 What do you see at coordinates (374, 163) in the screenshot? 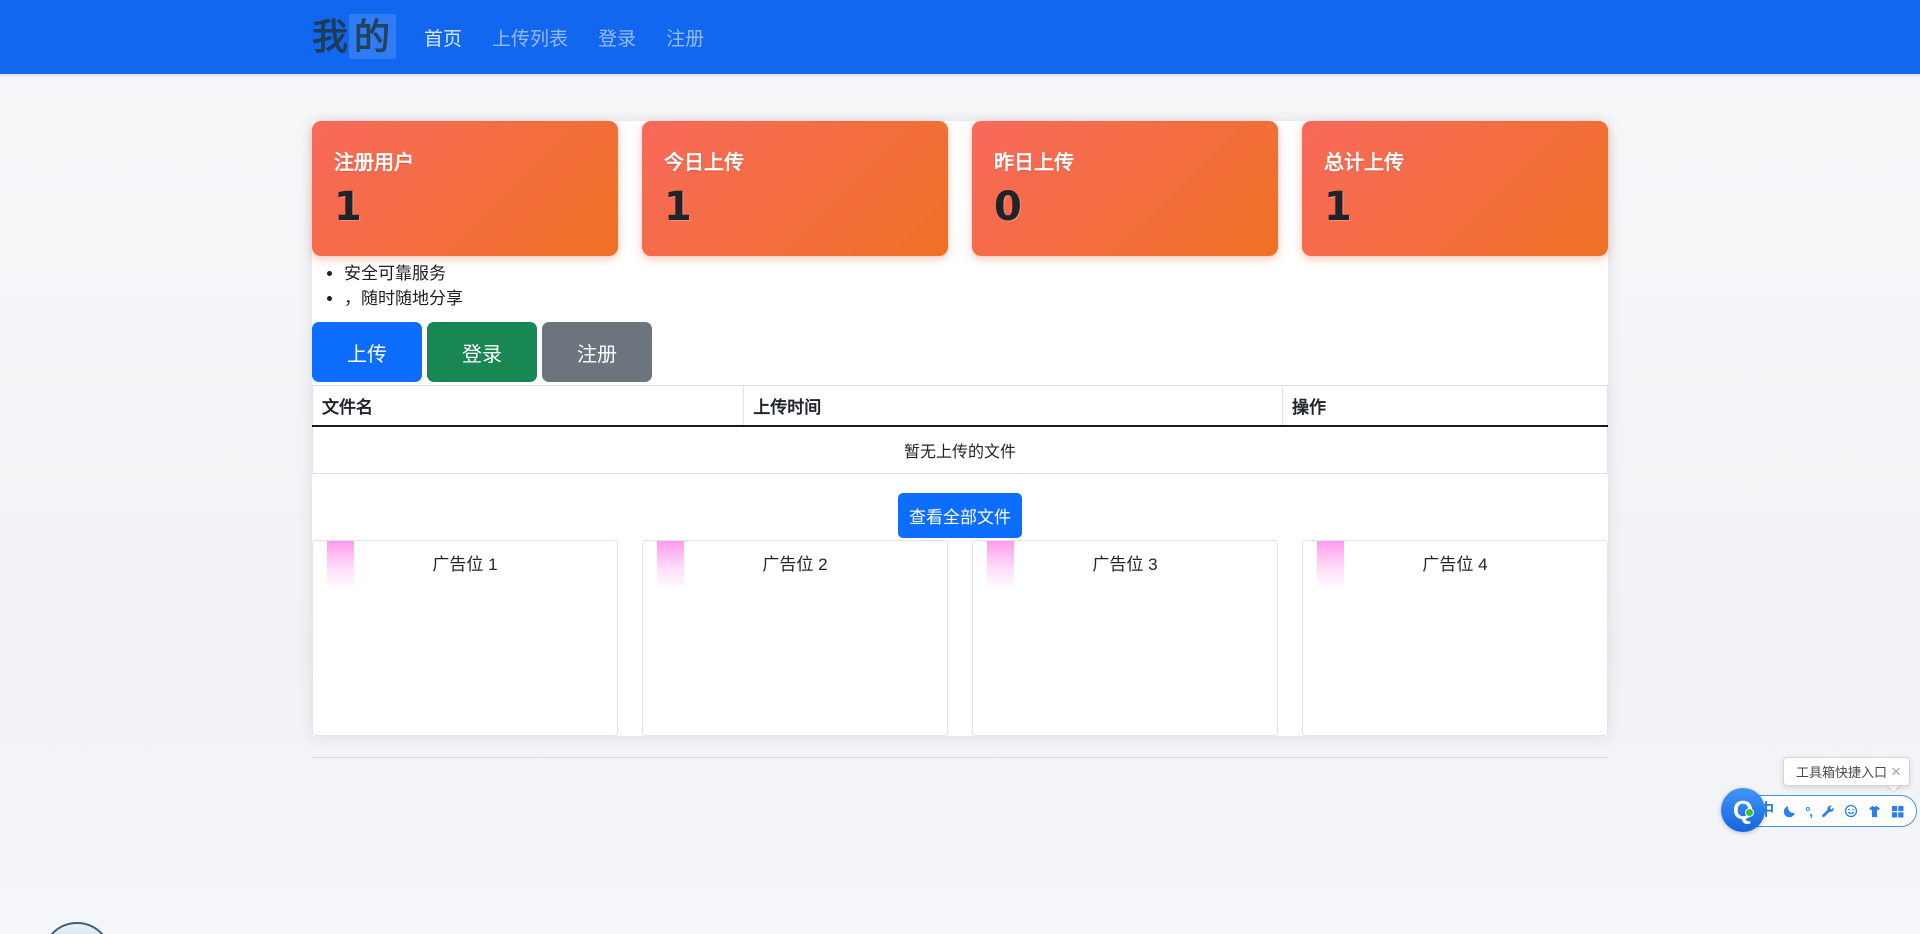
I see `stat-label: 注册用户` at bounding box center [374, 163].